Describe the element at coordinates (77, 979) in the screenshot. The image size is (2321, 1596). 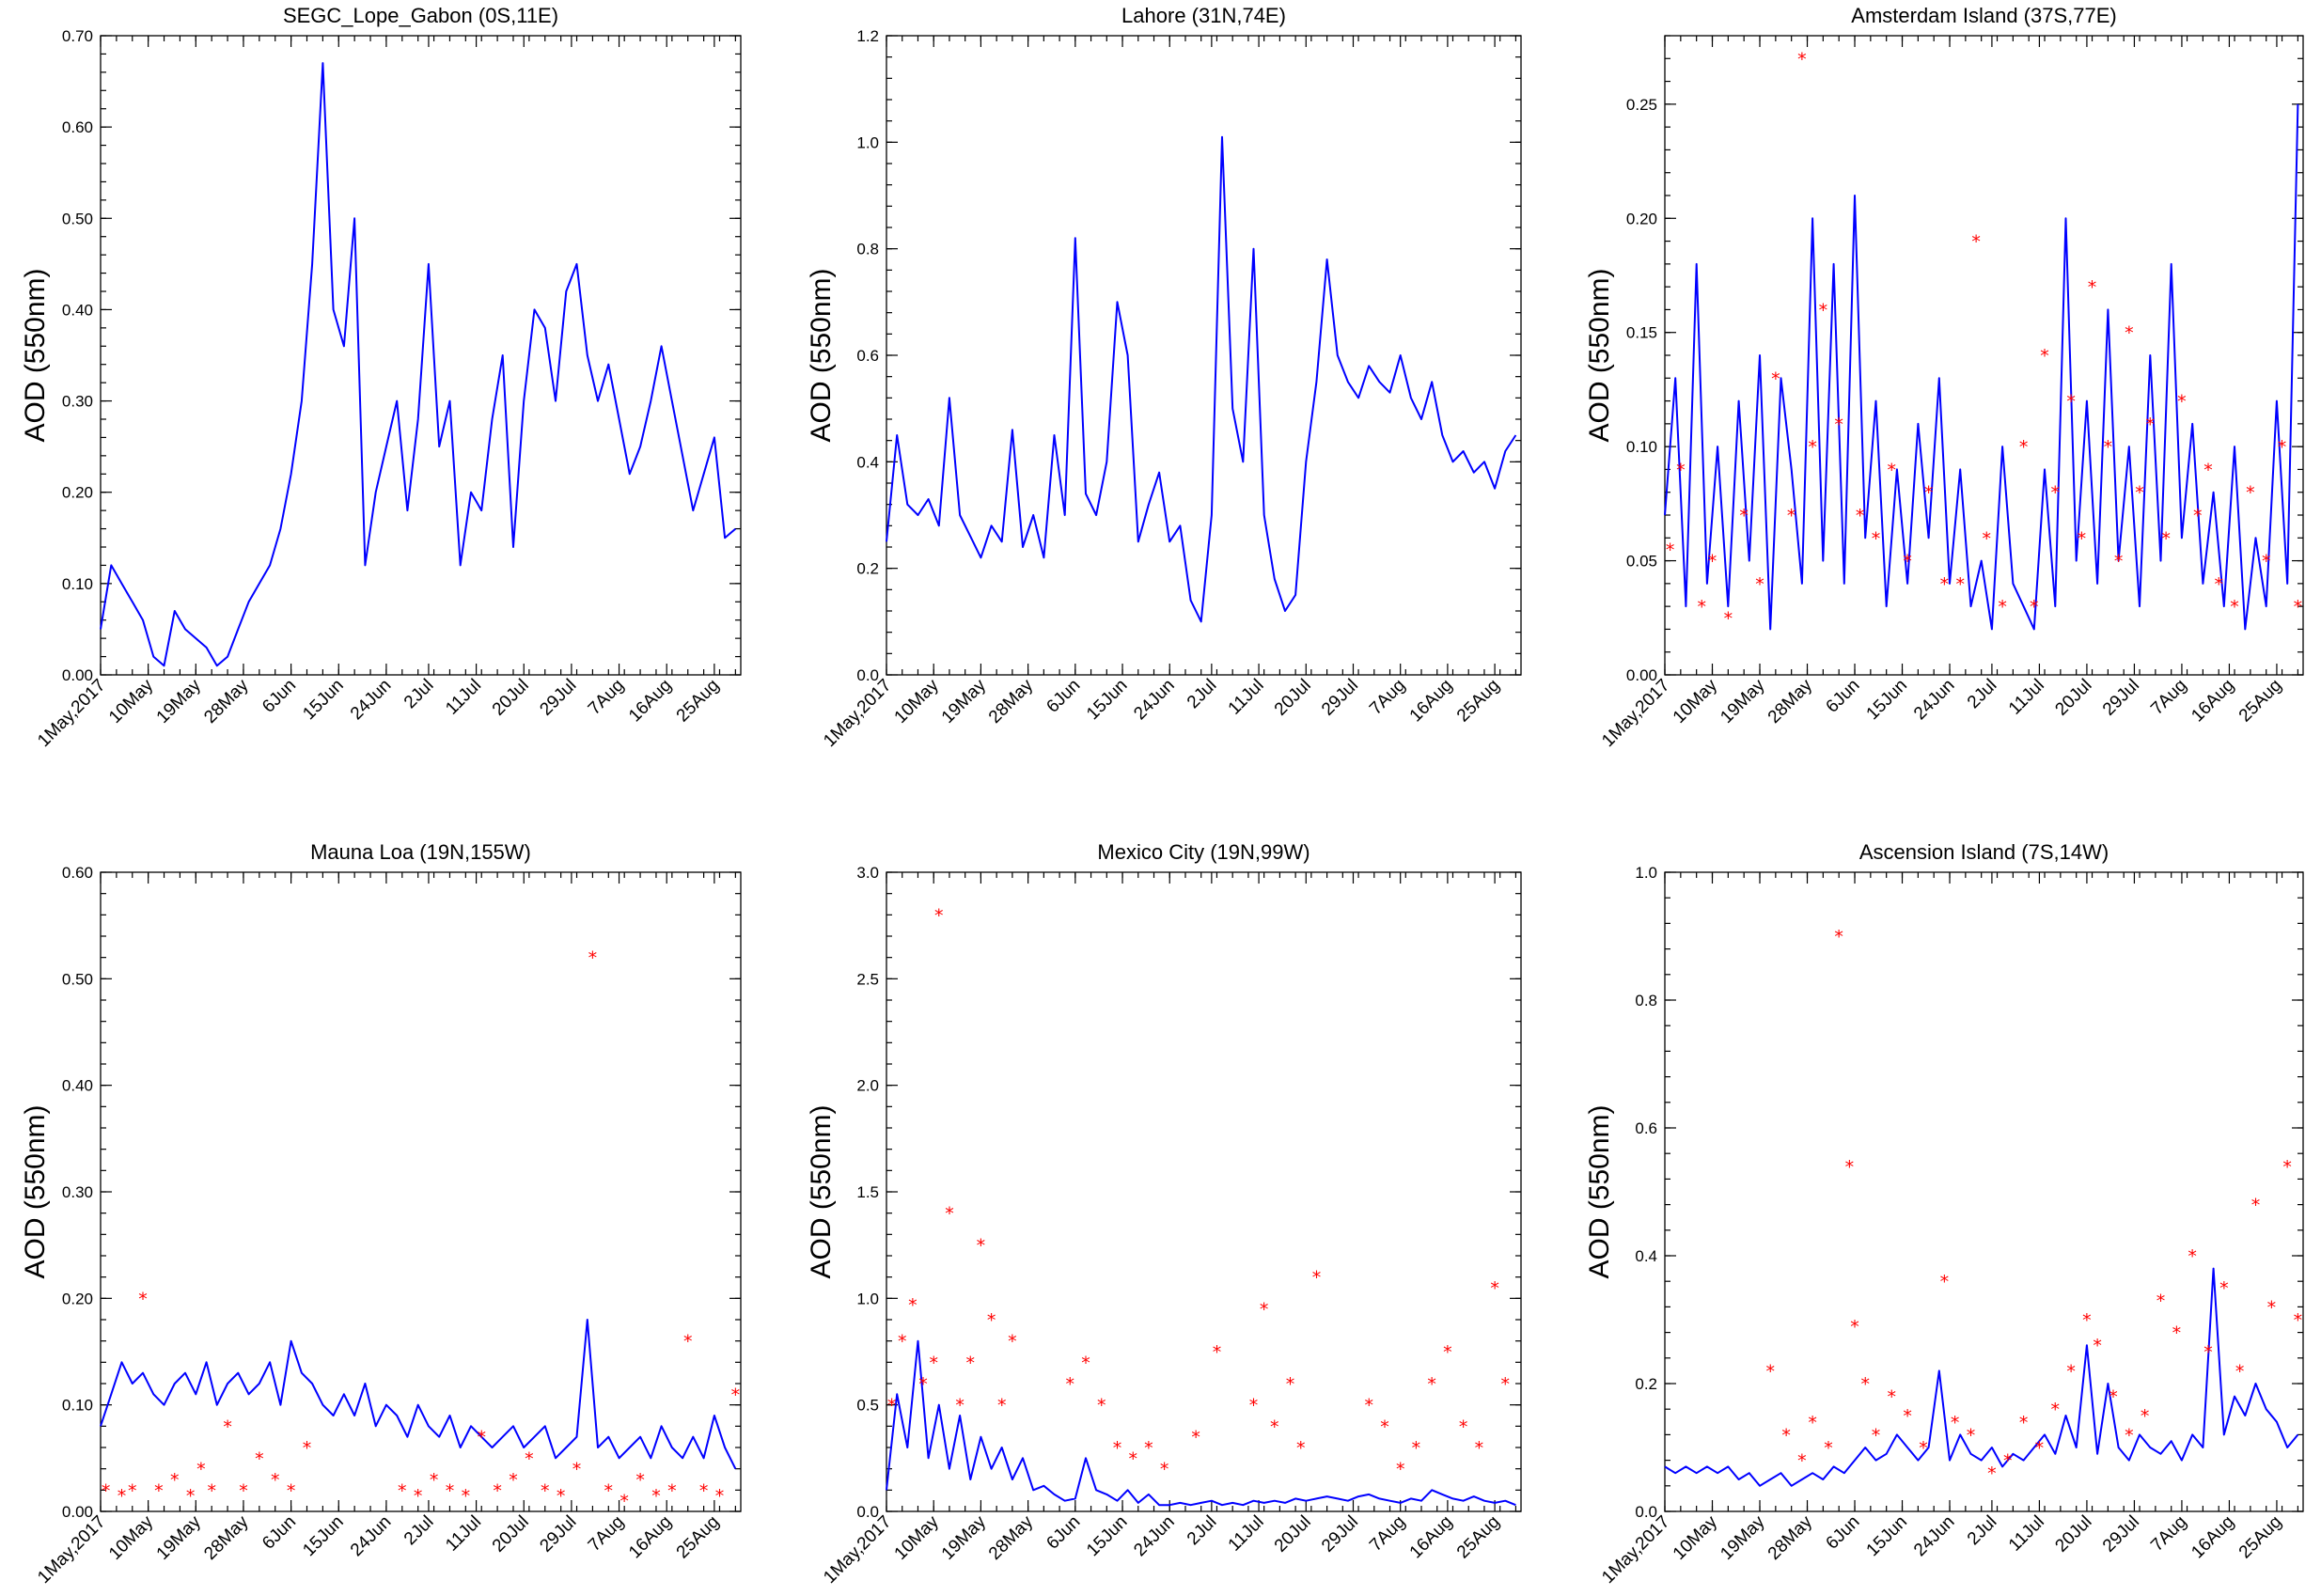
I see `y-tick-label: 0.50` at that location.